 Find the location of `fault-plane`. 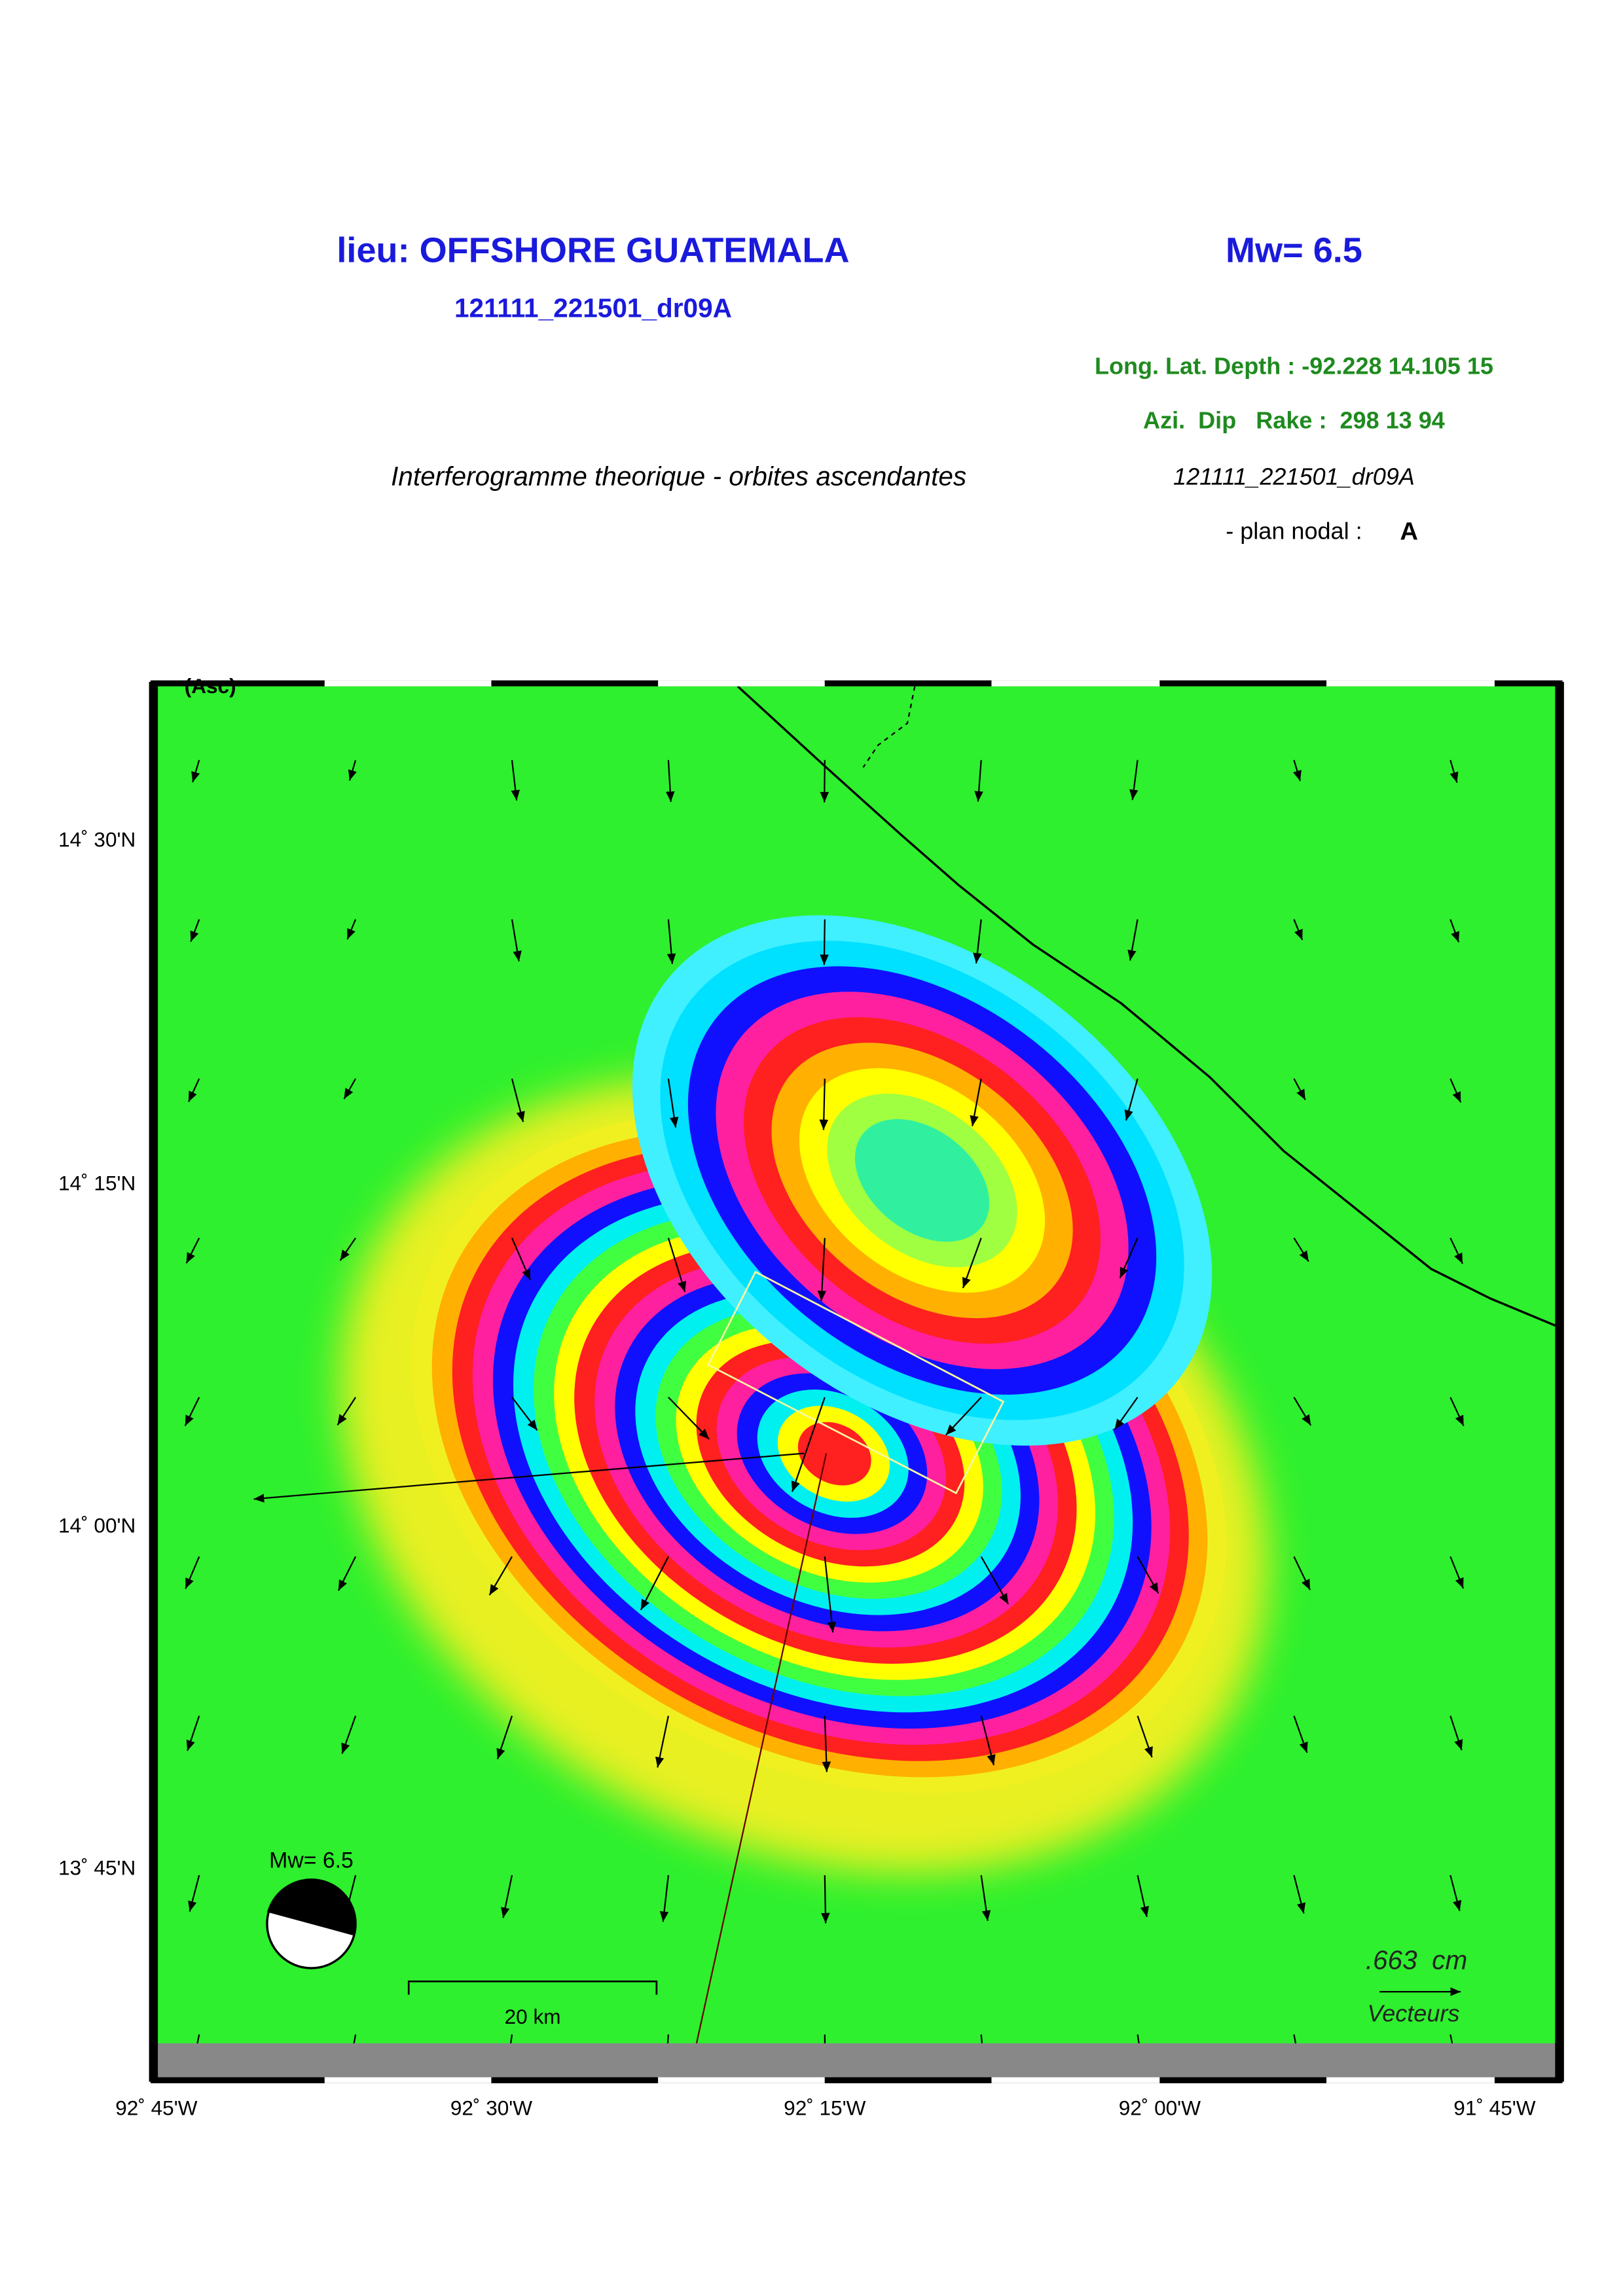

fault-plane is located at coordinates (855, 1382).